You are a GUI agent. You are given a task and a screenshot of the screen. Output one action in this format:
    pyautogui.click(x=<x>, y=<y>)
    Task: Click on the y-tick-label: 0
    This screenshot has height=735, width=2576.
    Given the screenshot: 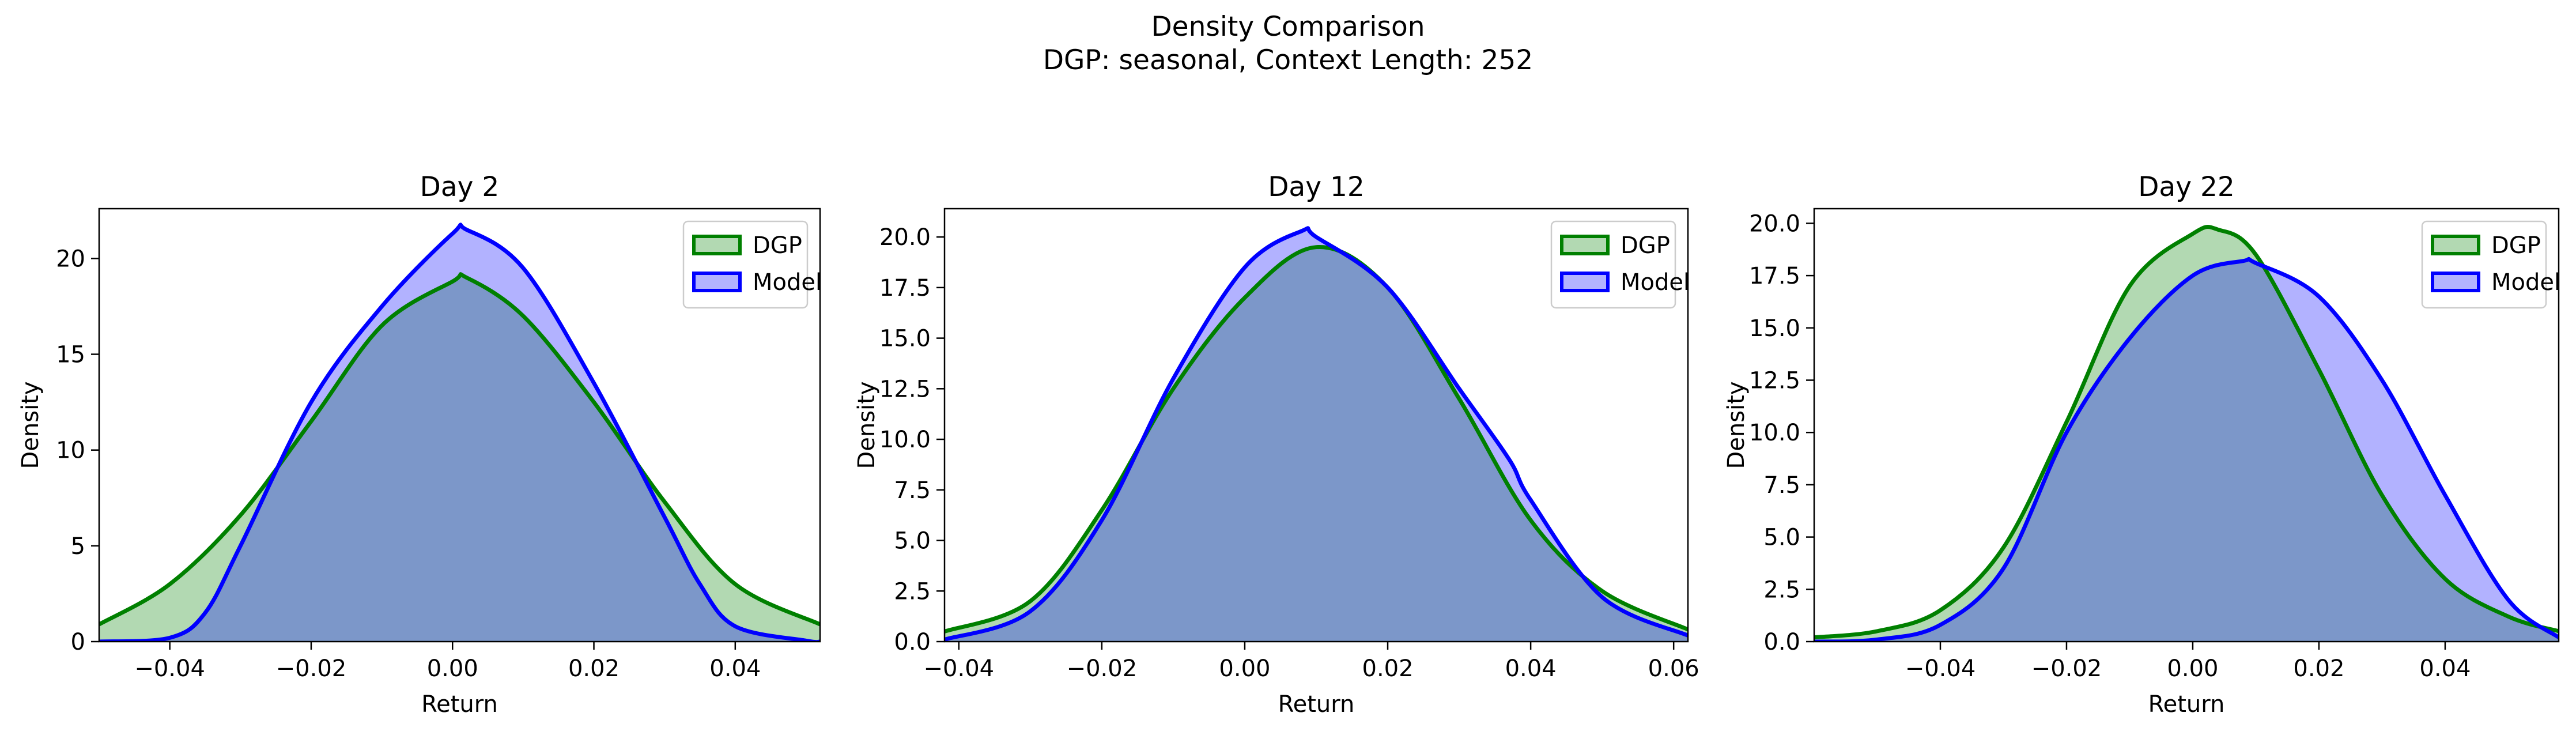 What is the action you would take?
    pyautogui.click(x=78, y=642)
    